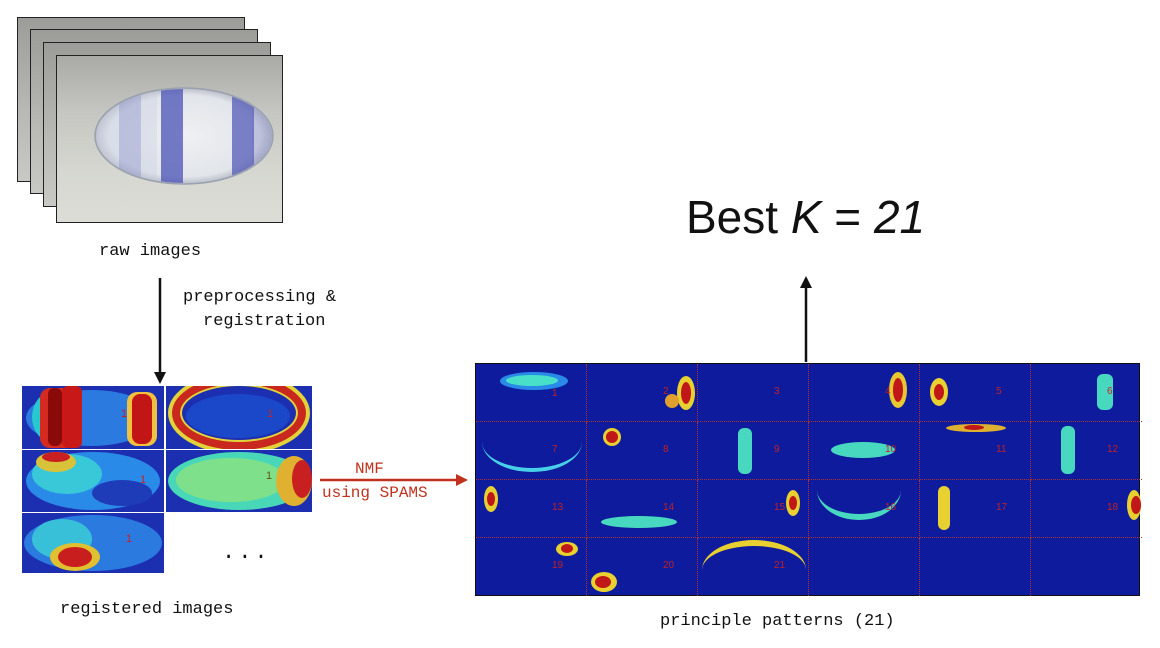  Describe the element at coordinates (160, 331) in the screenshot. I see `down-arrow-icon` at that location.